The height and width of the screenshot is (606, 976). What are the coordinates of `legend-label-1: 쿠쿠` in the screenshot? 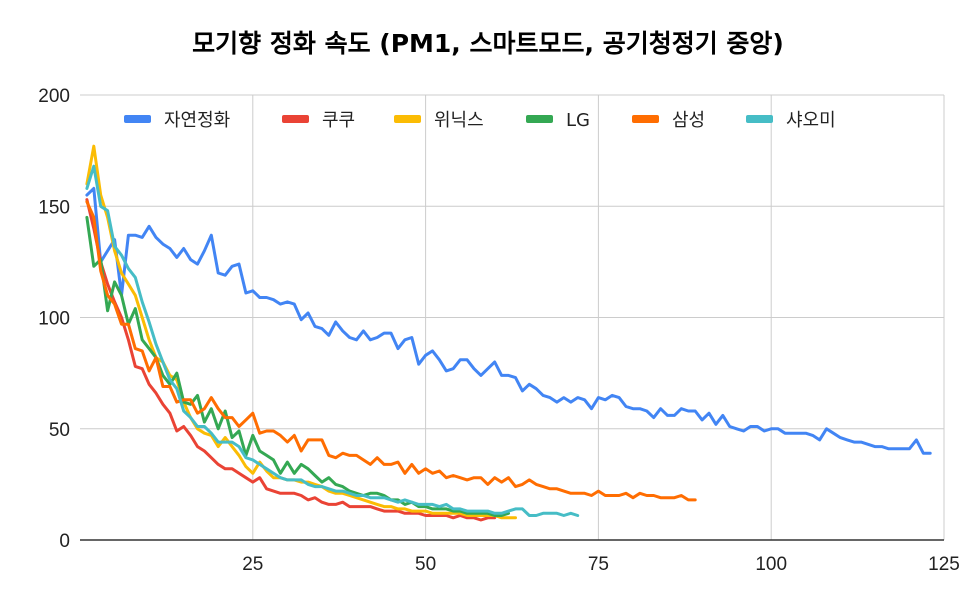 It's located at (338, 120).